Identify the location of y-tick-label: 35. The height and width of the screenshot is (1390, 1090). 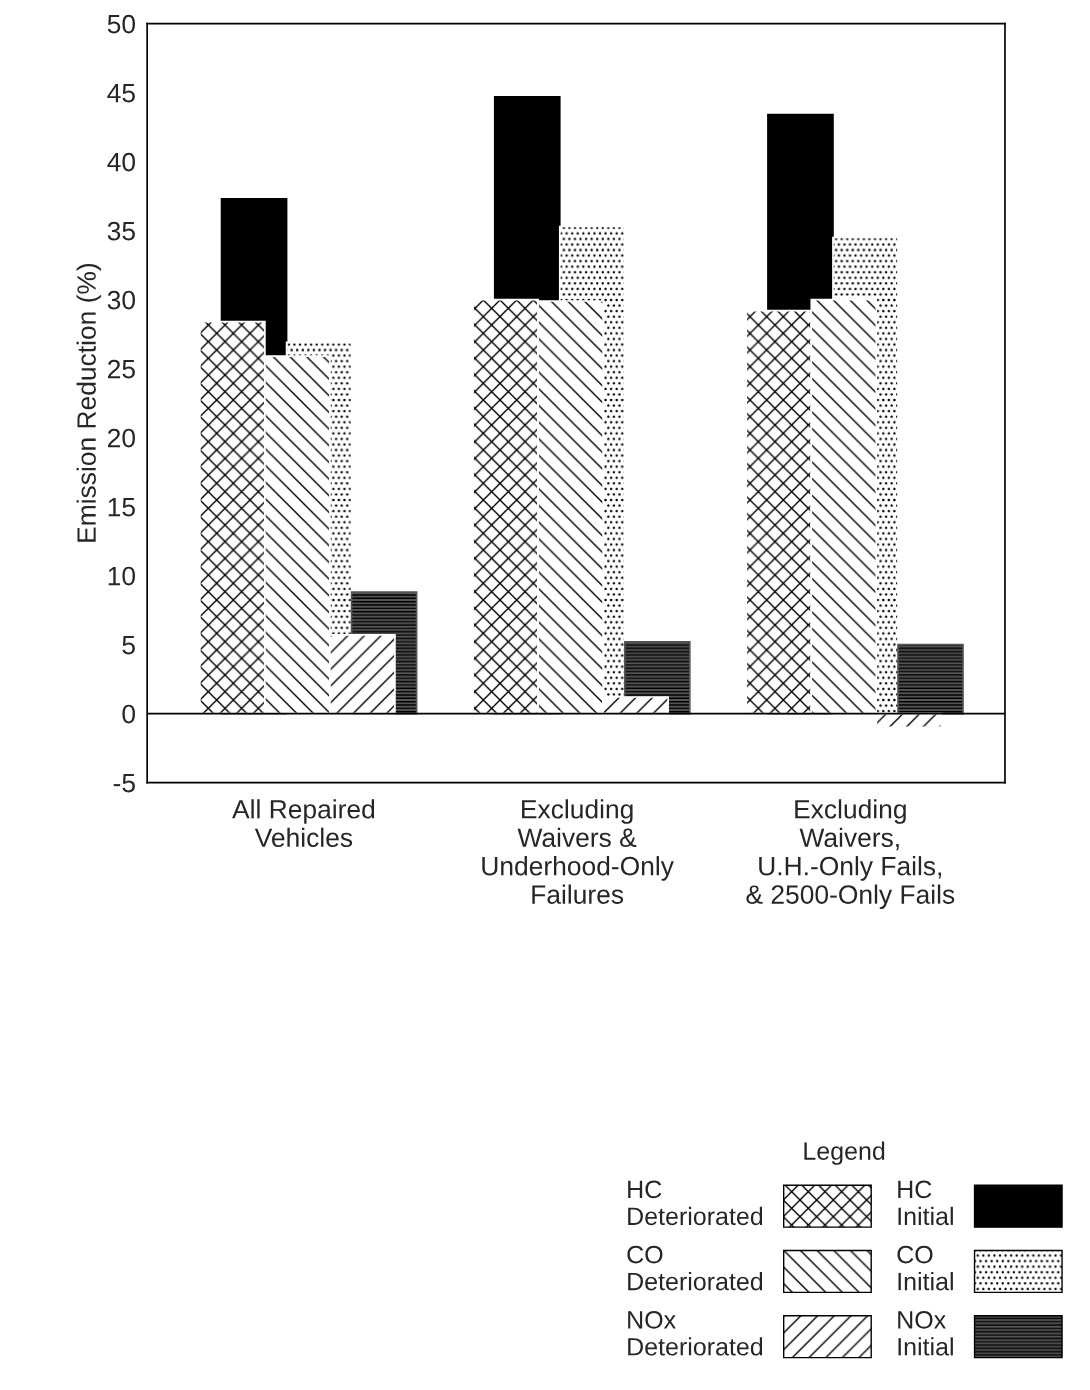
(121, 231).